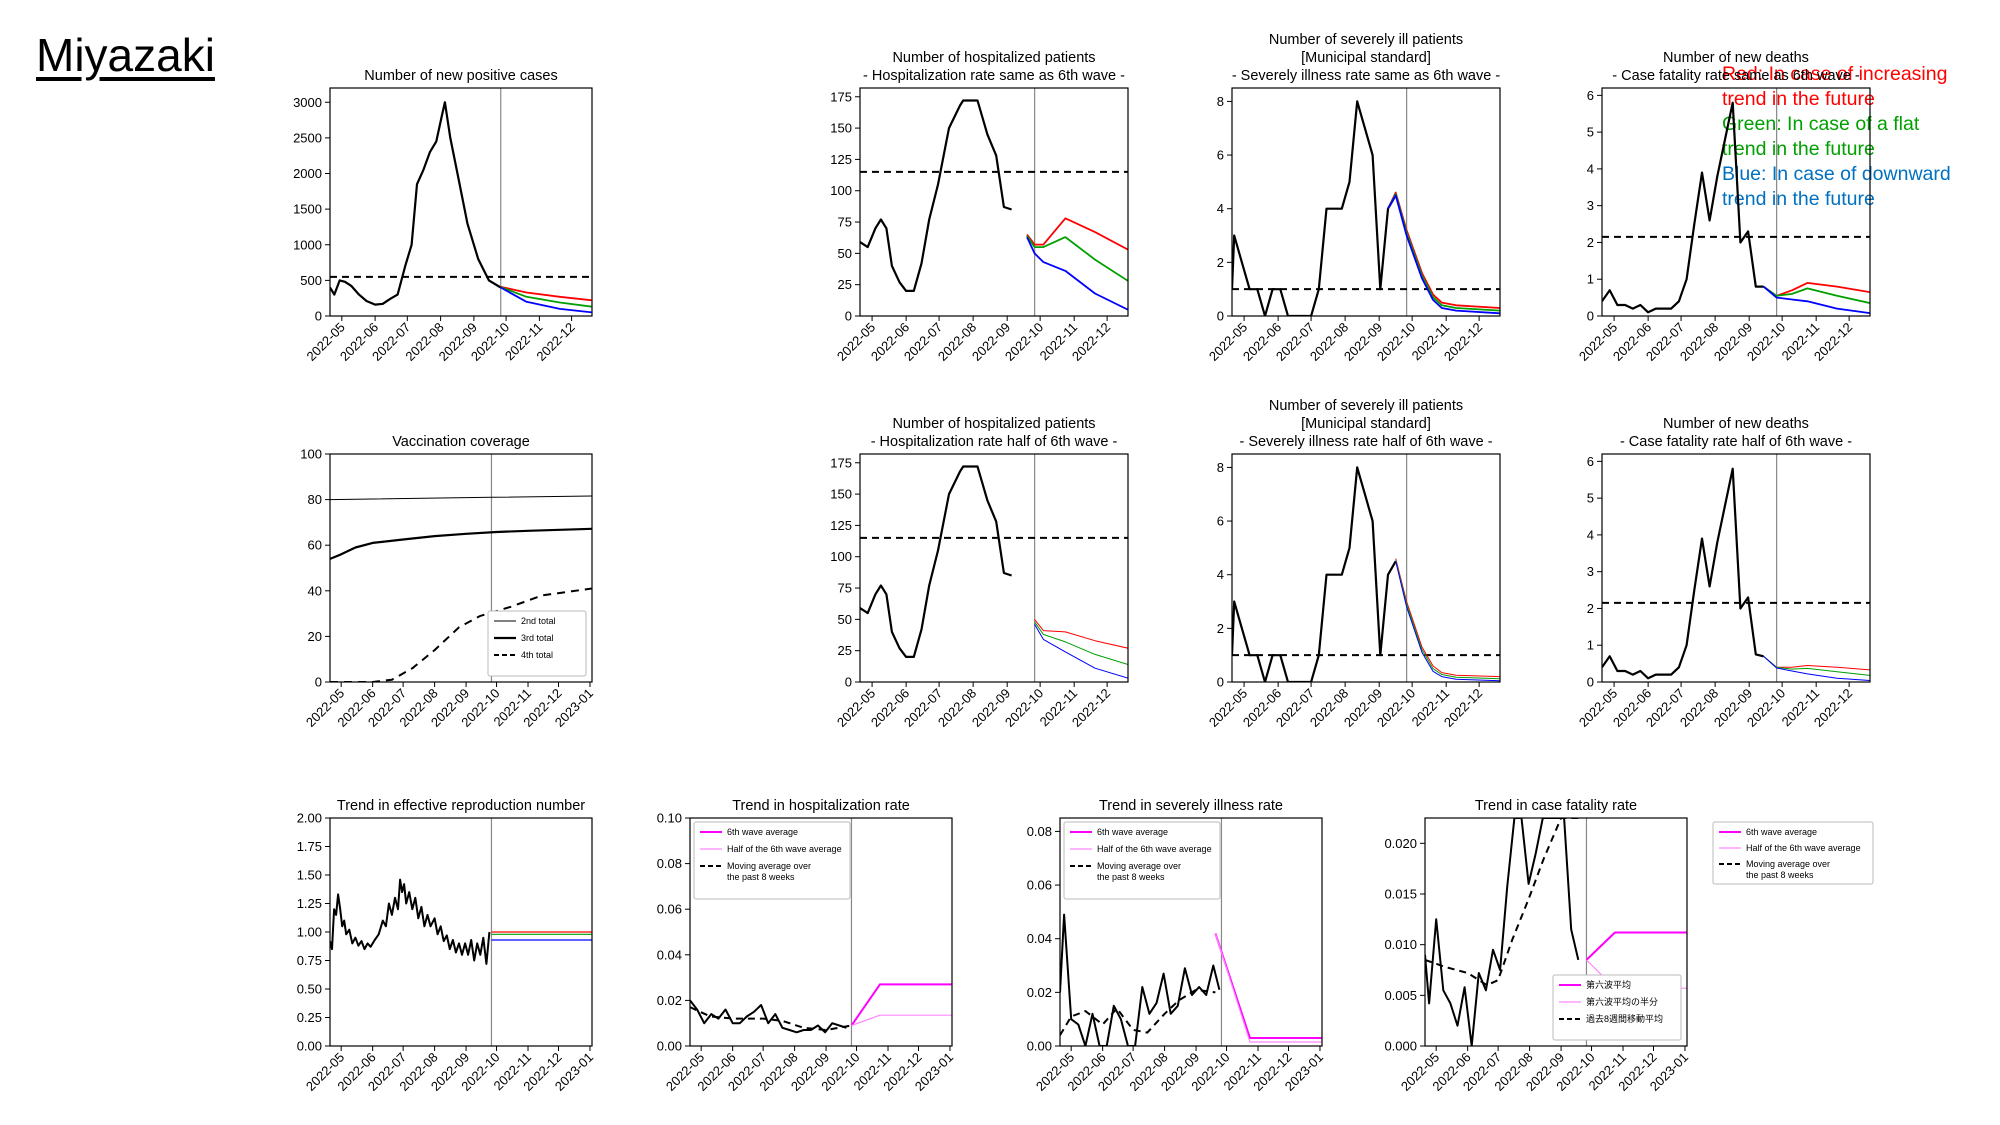  Describe the element at coordinates (841, 494) in the screenshot. I see `y-tick-label: 150` at that location.